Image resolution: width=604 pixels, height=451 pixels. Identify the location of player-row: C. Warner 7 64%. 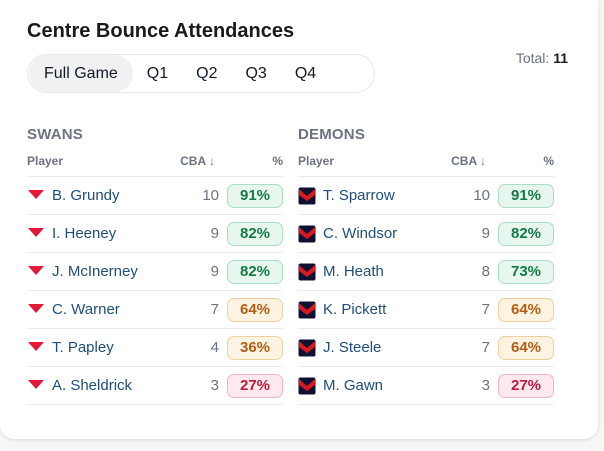
(155, 310).